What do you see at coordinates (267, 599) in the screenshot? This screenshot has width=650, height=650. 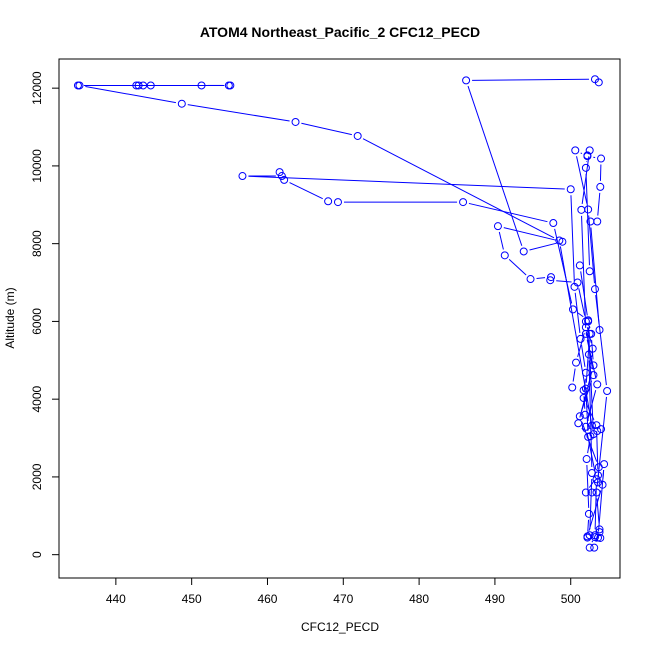 I see `x-tick-label: 460` at bounding box center [267, 599].